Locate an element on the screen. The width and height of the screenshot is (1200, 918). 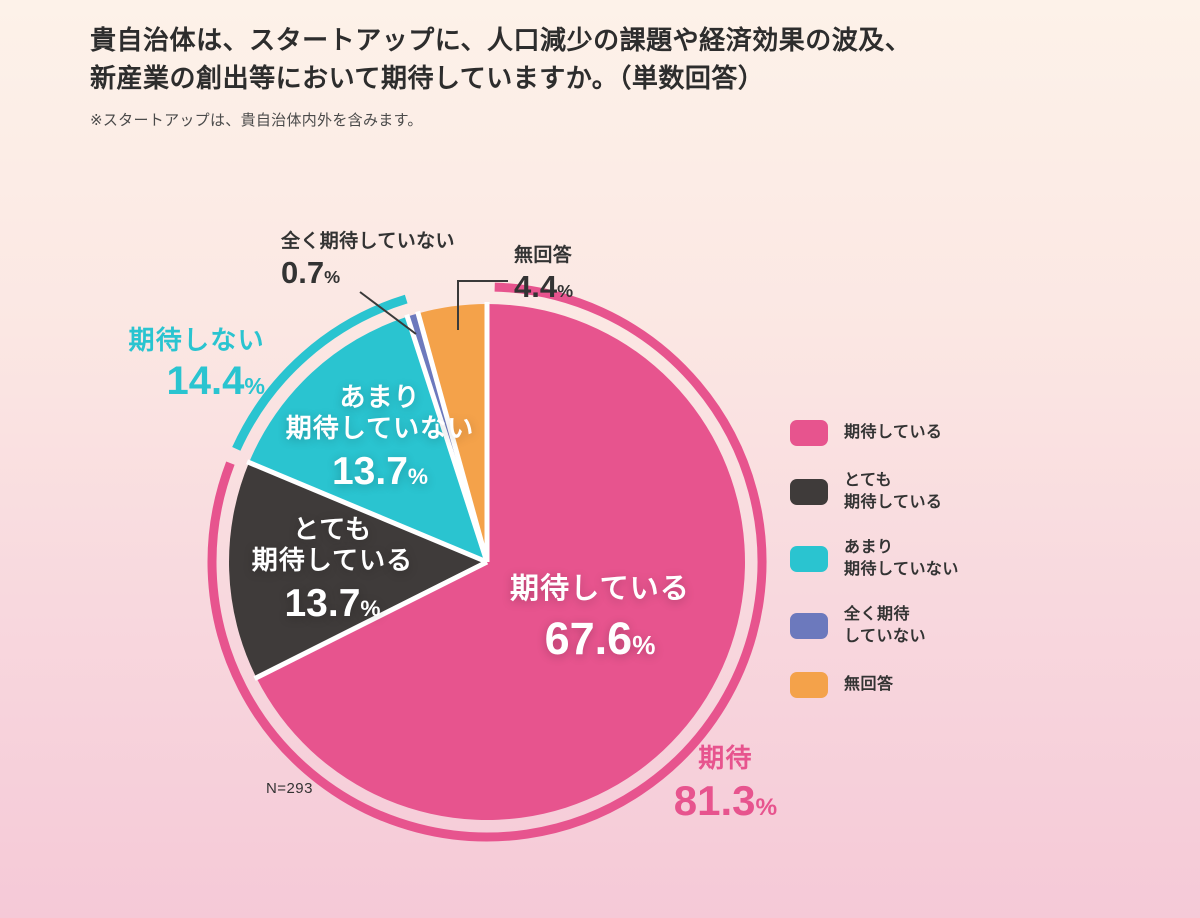
pie-label-amari: あまり 期待していない 13.7% is located at coordinates (380, 438).